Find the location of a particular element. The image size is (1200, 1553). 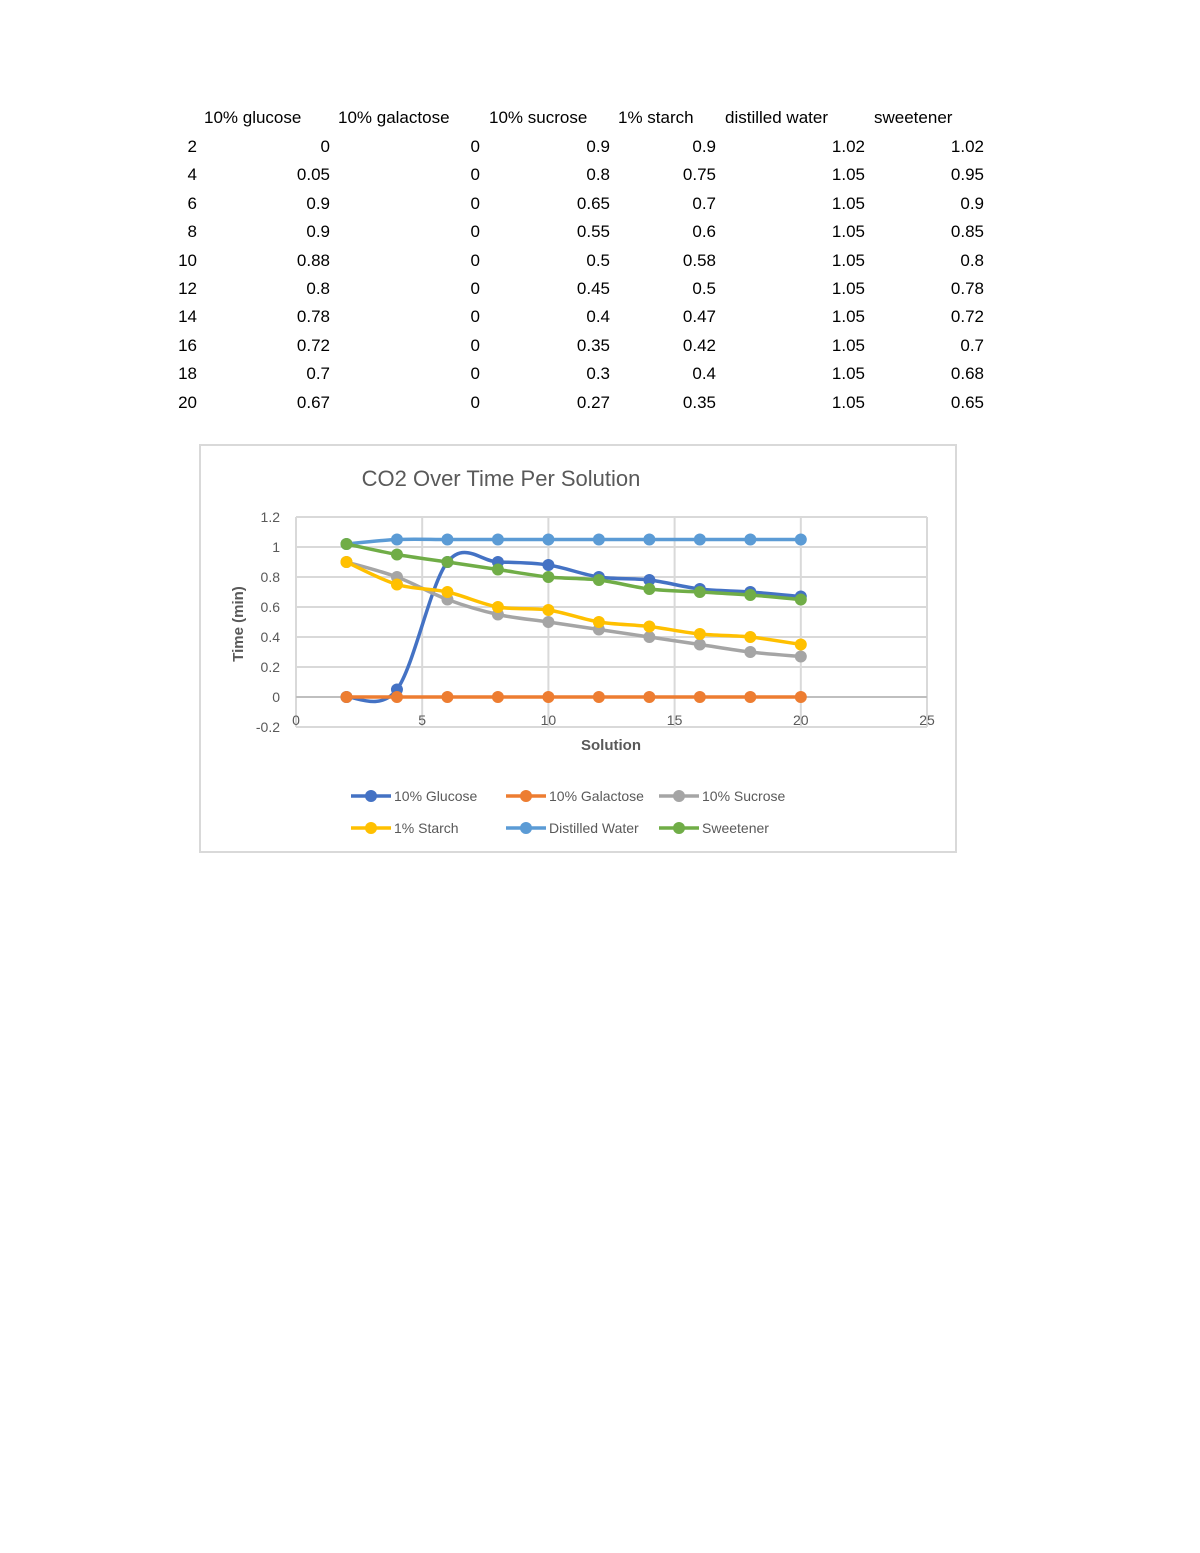

y-tick-label: -0.2 is located at coordinates (268, 727).